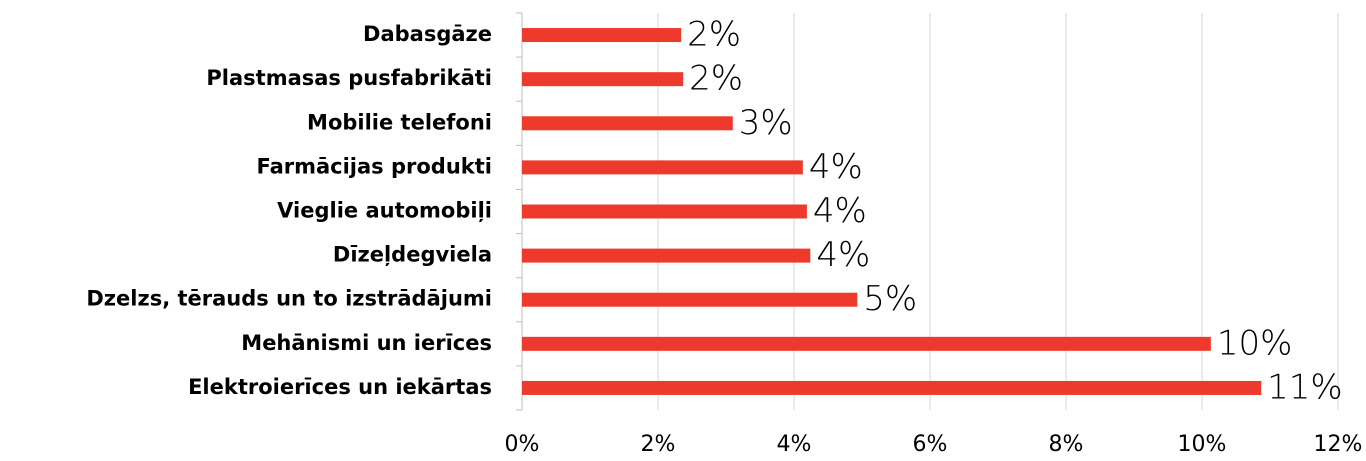  I want to click on x-tick-label: 4%, so click(794, 444).